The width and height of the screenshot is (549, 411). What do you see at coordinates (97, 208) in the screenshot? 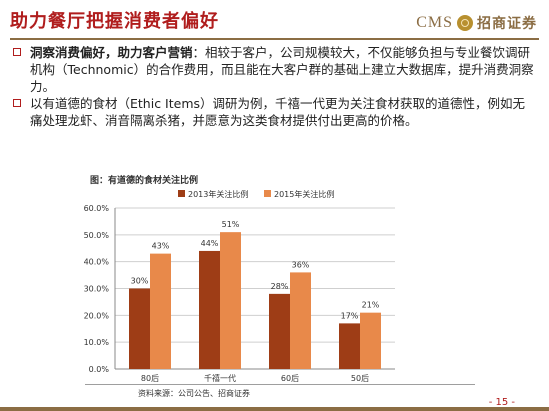
I see `y-tick-label: 60.0%` at bounding box center [97, 208].